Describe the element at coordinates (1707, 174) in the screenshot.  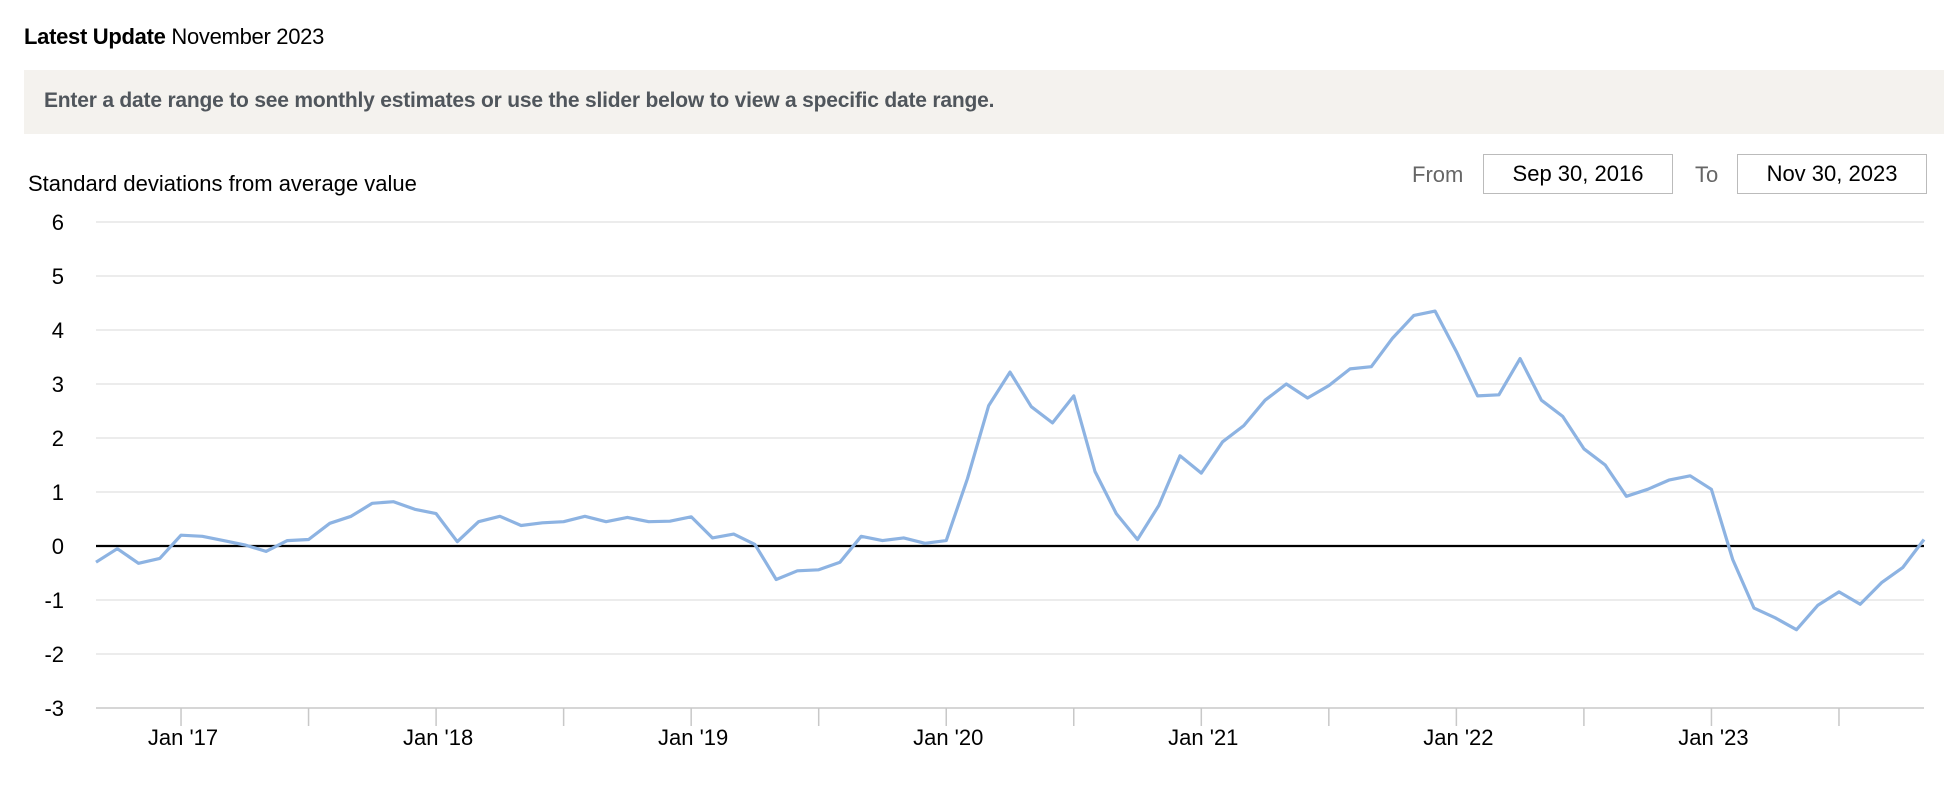
I see `to-label: To` at that location.